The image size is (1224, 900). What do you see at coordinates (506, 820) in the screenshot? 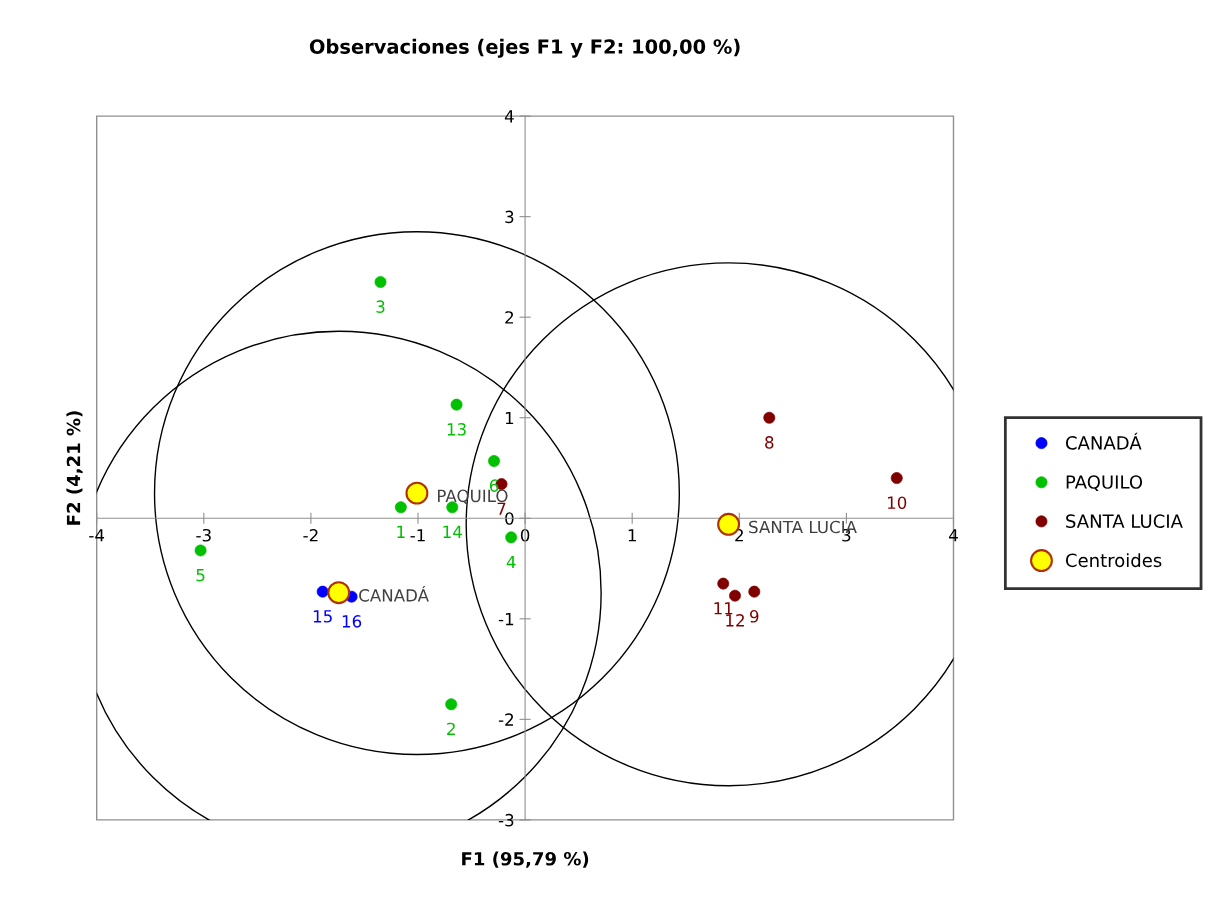
I see `y-tick-label: -3` at bounding box center [506, 820].